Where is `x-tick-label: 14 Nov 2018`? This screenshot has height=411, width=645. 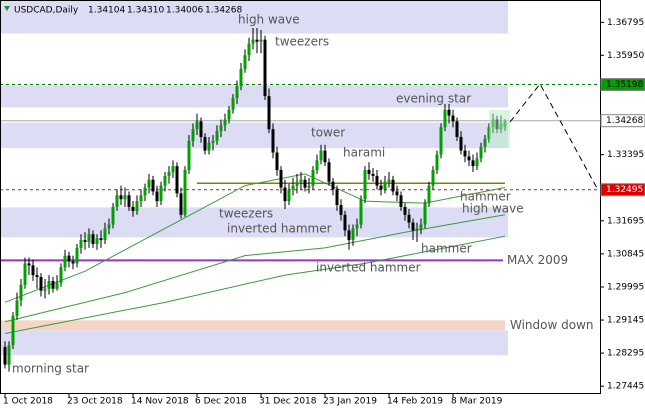 x-tick-label: 14 Nov 2018 is located at coordinates (160, 402).